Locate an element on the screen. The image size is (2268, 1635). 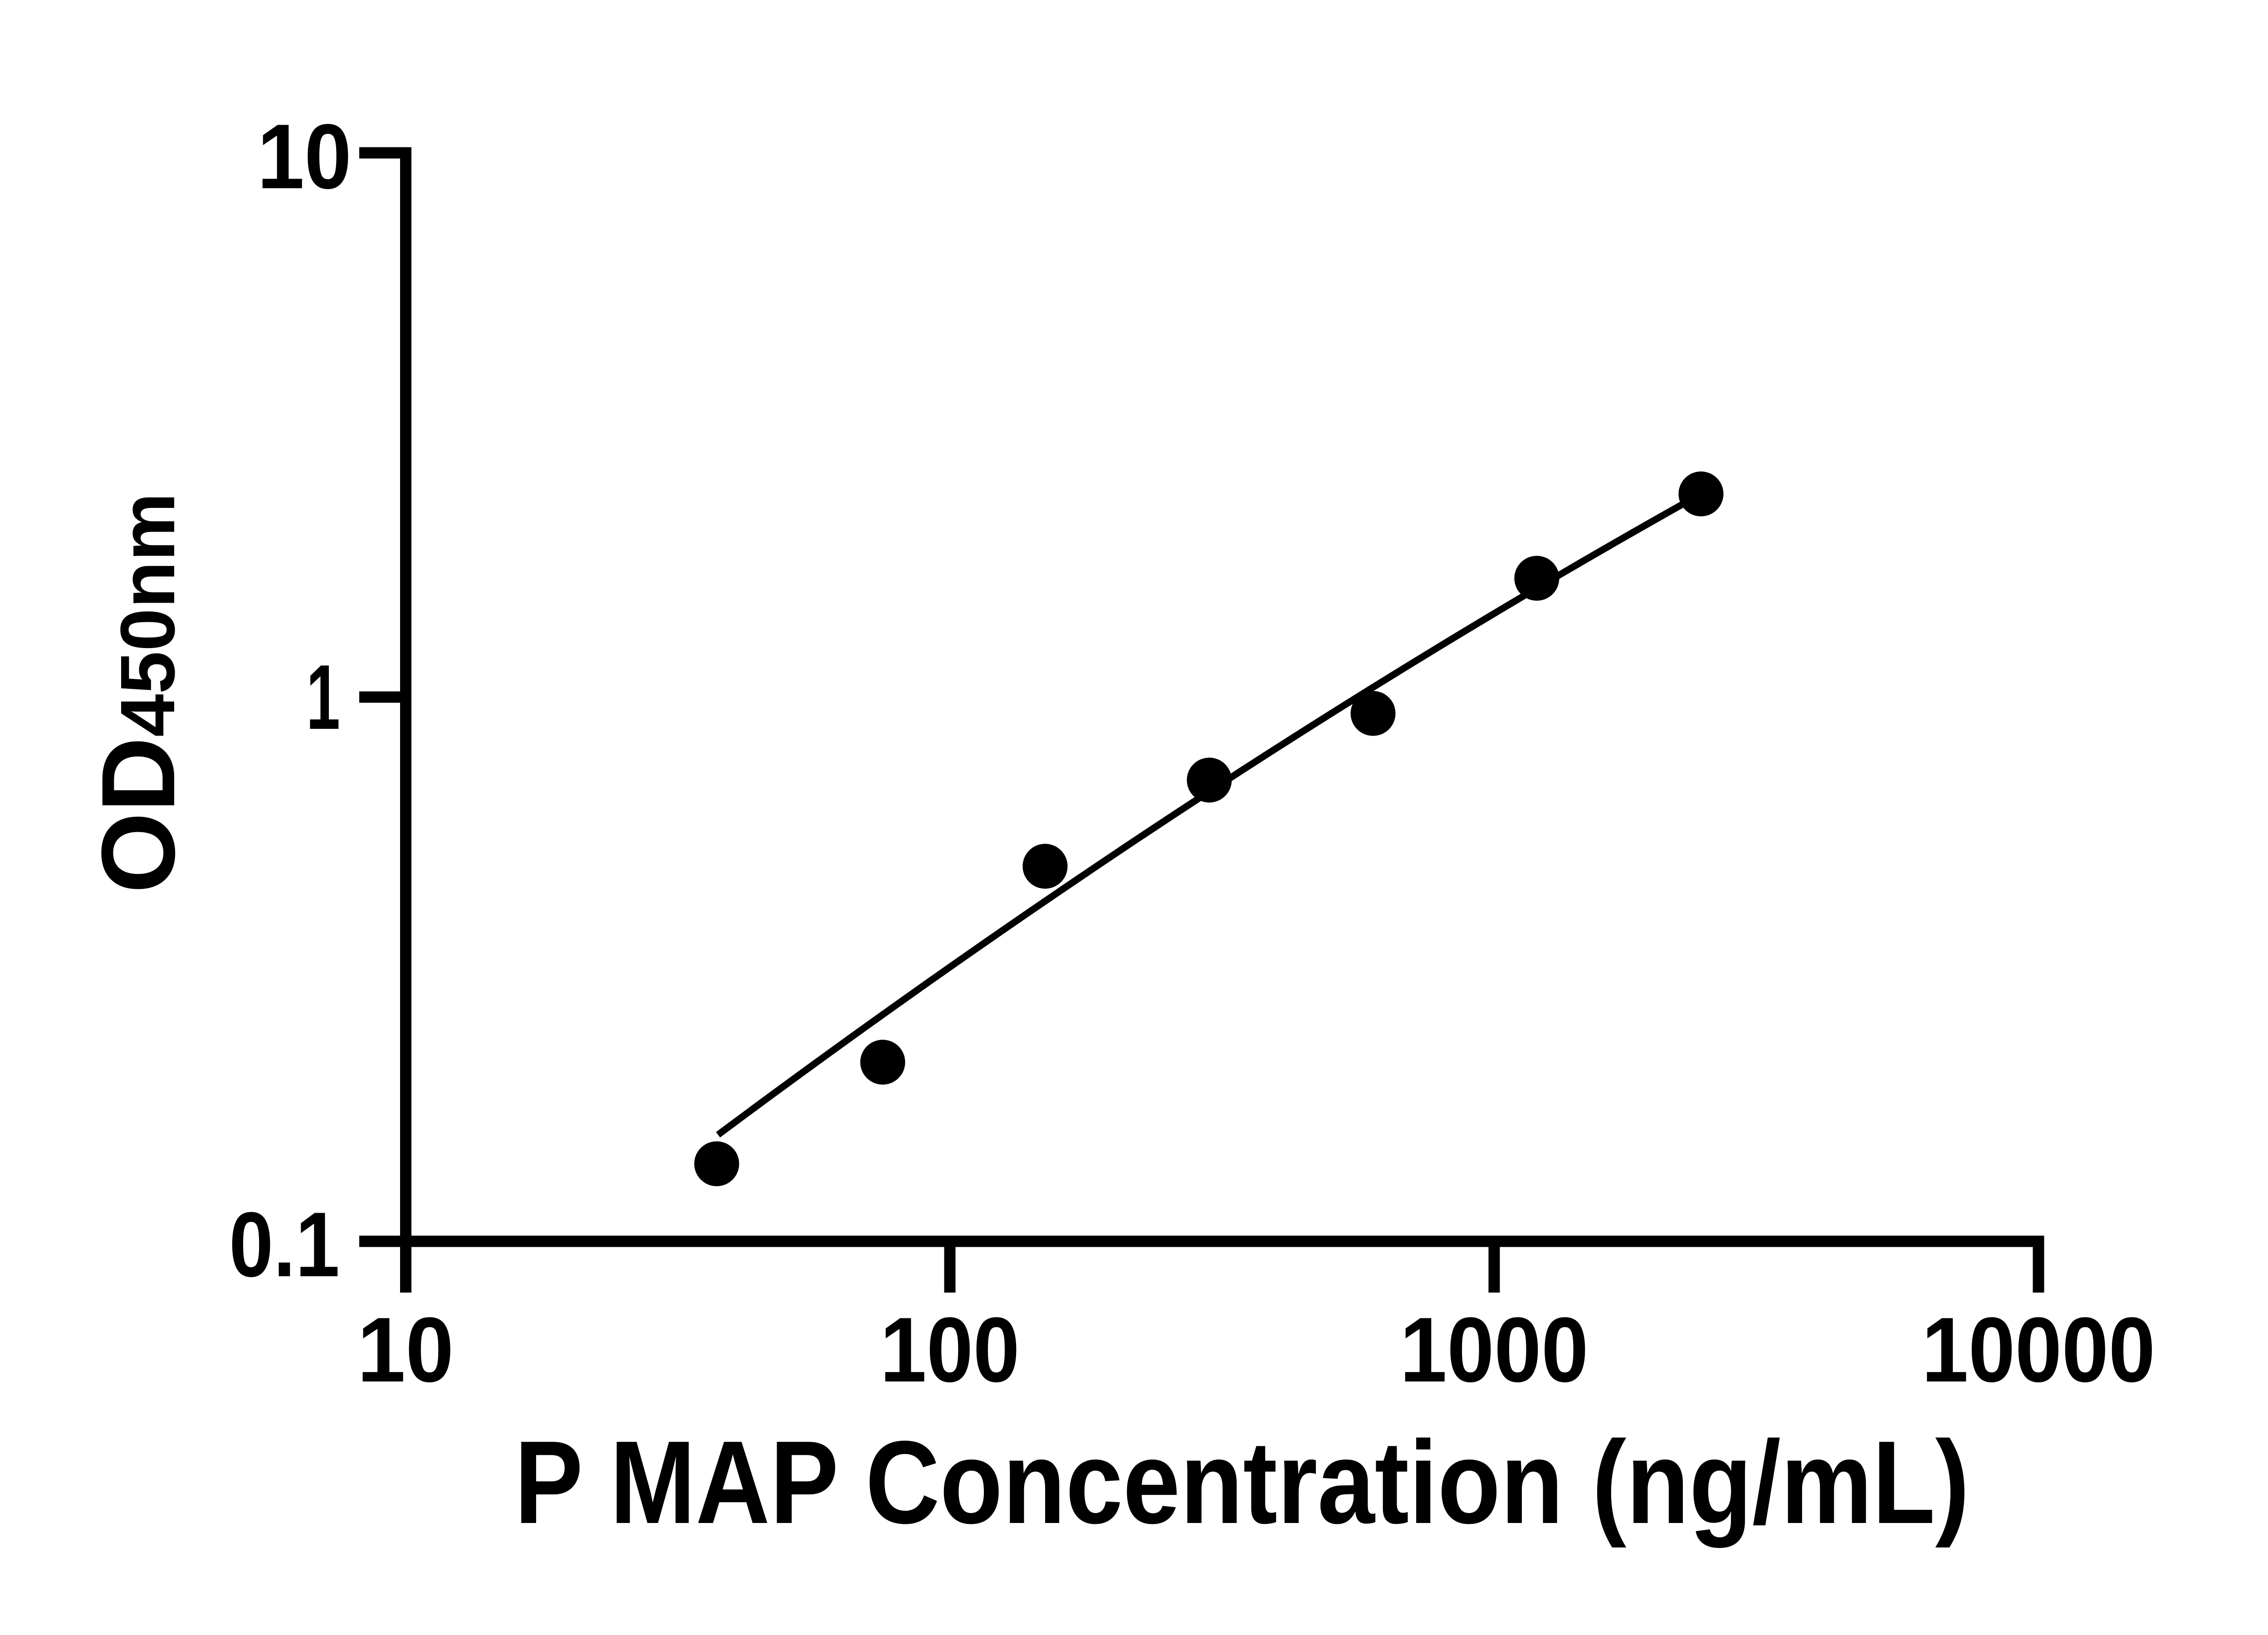
svg-text: 100 is located at coordinates (950, 1349).